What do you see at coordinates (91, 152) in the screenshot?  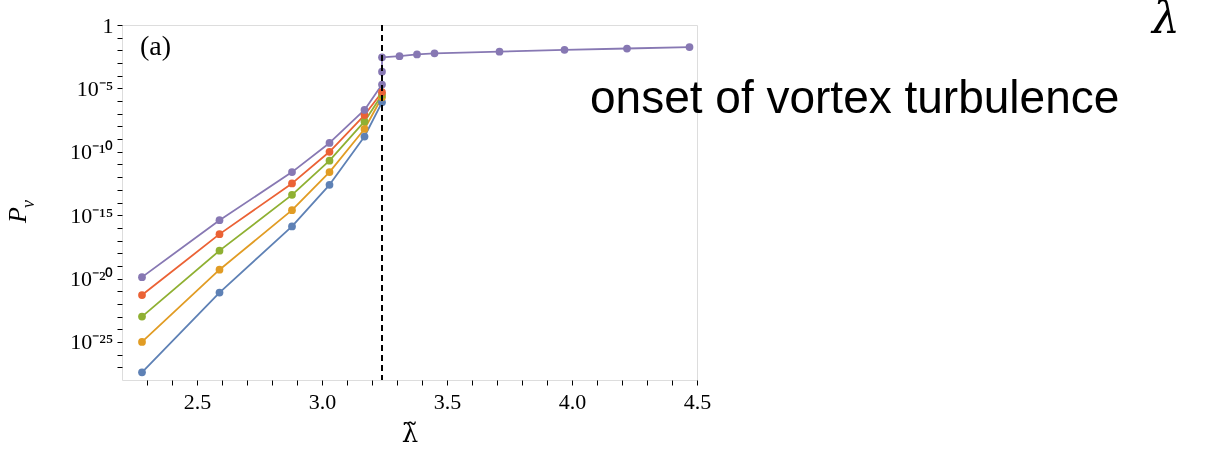 I see `y-tick-label: 10⁻¹⁰` at bounding box center [91, 152].